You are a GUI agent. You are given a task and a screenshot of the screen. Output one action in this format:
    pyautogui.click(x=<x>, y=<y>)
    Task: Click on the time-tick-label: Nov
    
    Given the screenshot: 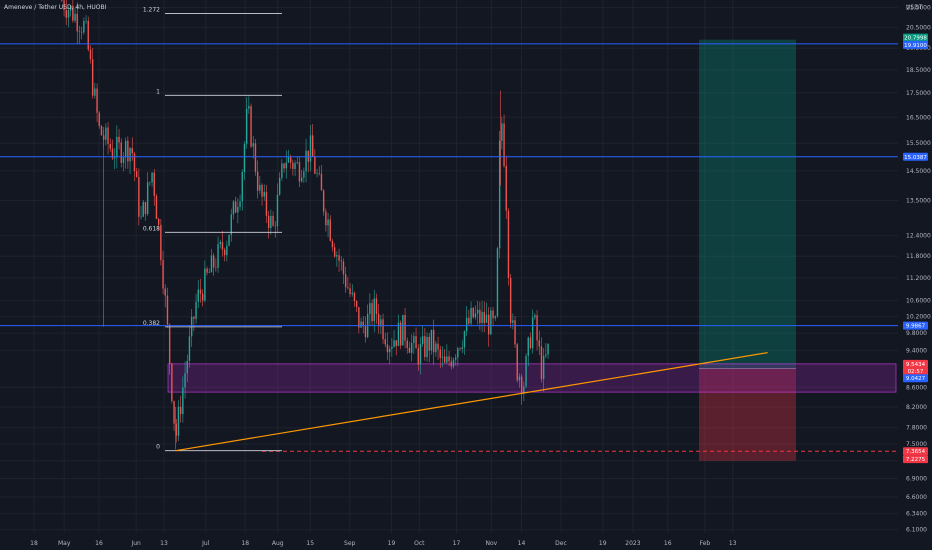 What is the action you would take?
    pyautogui.click(x=491, y=543)
    